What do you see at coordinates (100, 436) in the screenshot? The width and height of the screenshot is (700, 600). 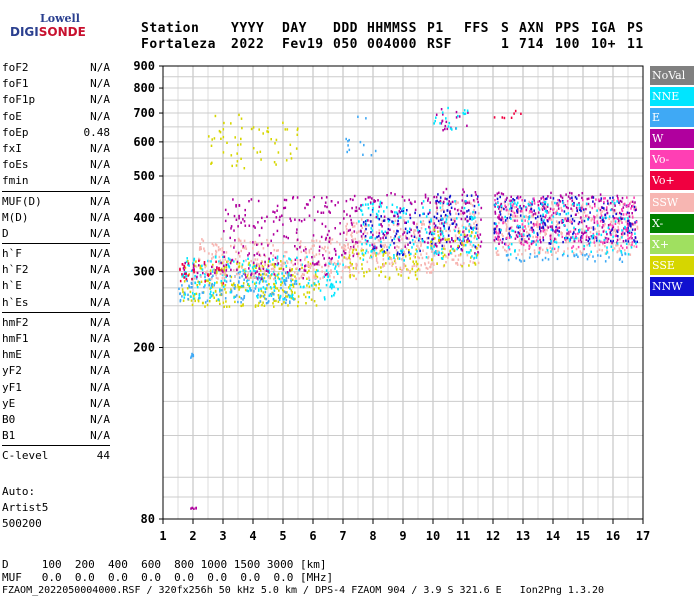 I see `param-value: N/A` at bounding box center [100, 436].